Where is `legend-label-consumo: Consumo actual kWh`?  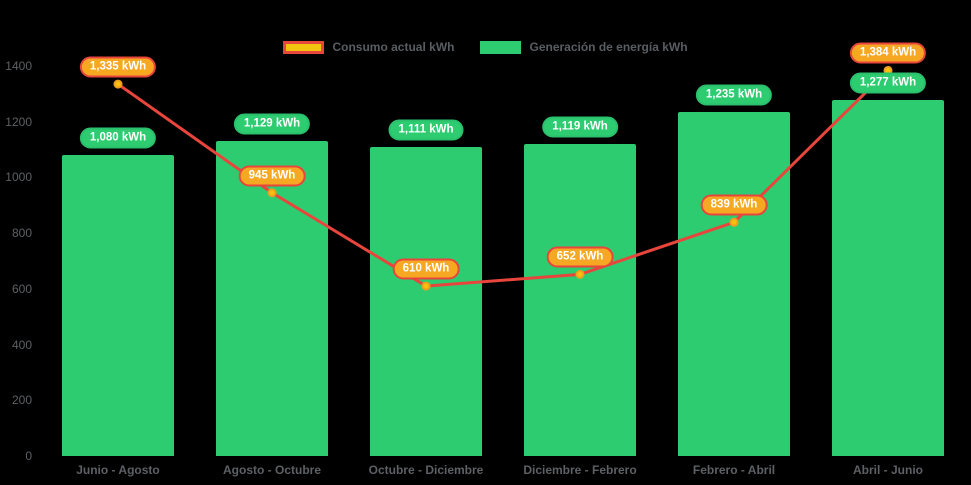 legend-label-consumo: Consumo actual kWh is located at coordinates (393, 47).